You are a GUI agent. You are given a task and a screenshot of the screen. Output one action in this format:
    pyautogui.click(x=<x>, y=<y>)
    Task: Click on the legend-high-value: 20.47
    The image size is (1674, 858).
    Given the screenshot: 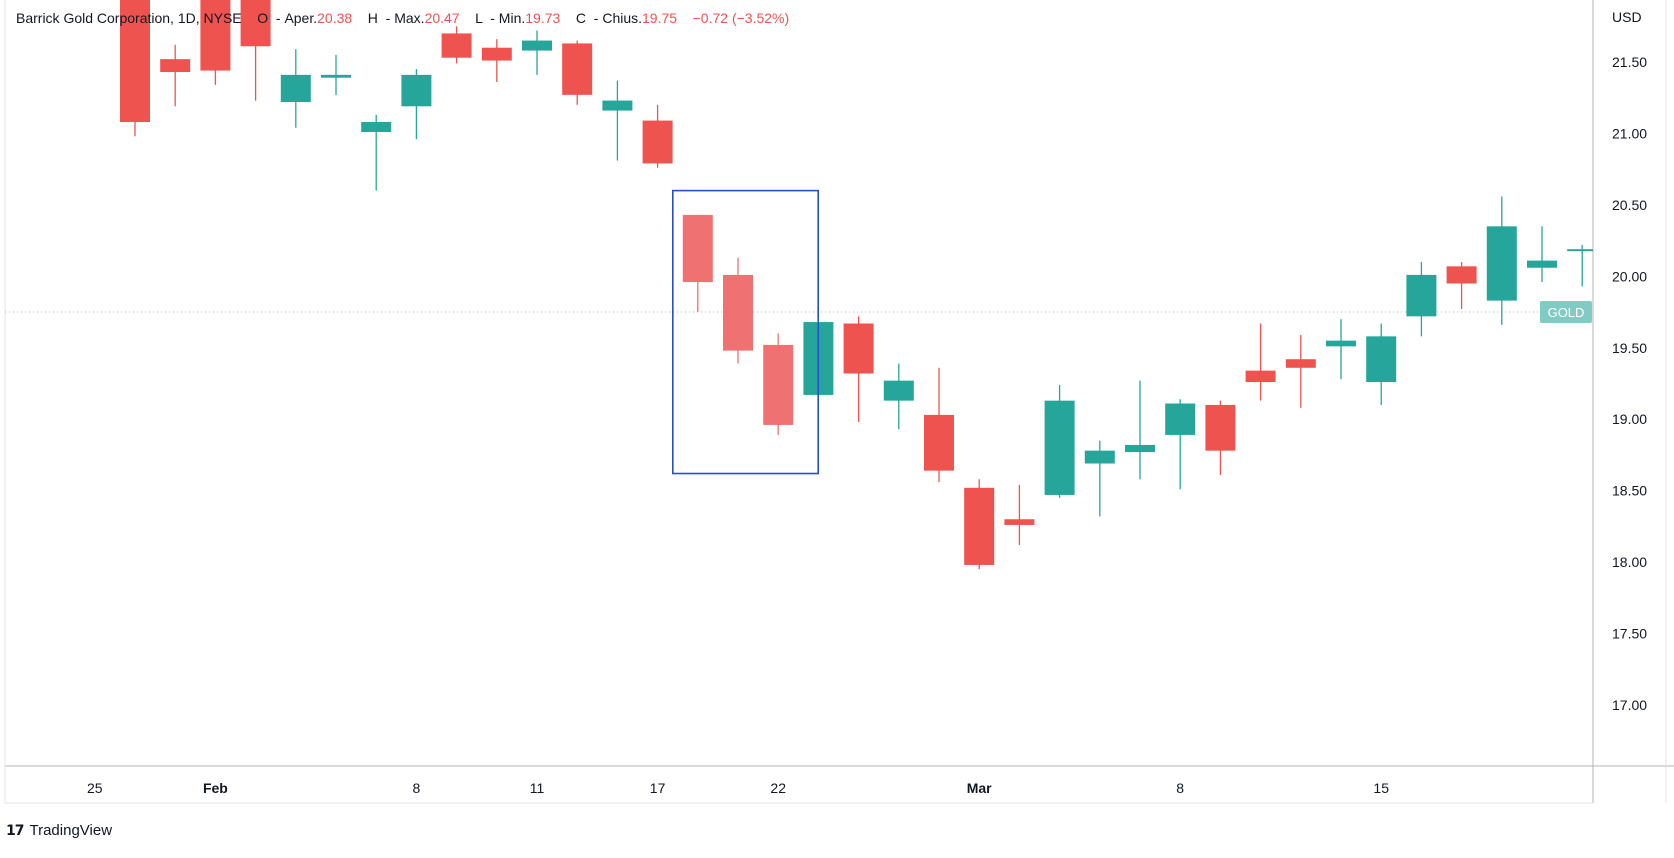 What is the action you would take?
    pyautogui.click(x=442, y=18)
    